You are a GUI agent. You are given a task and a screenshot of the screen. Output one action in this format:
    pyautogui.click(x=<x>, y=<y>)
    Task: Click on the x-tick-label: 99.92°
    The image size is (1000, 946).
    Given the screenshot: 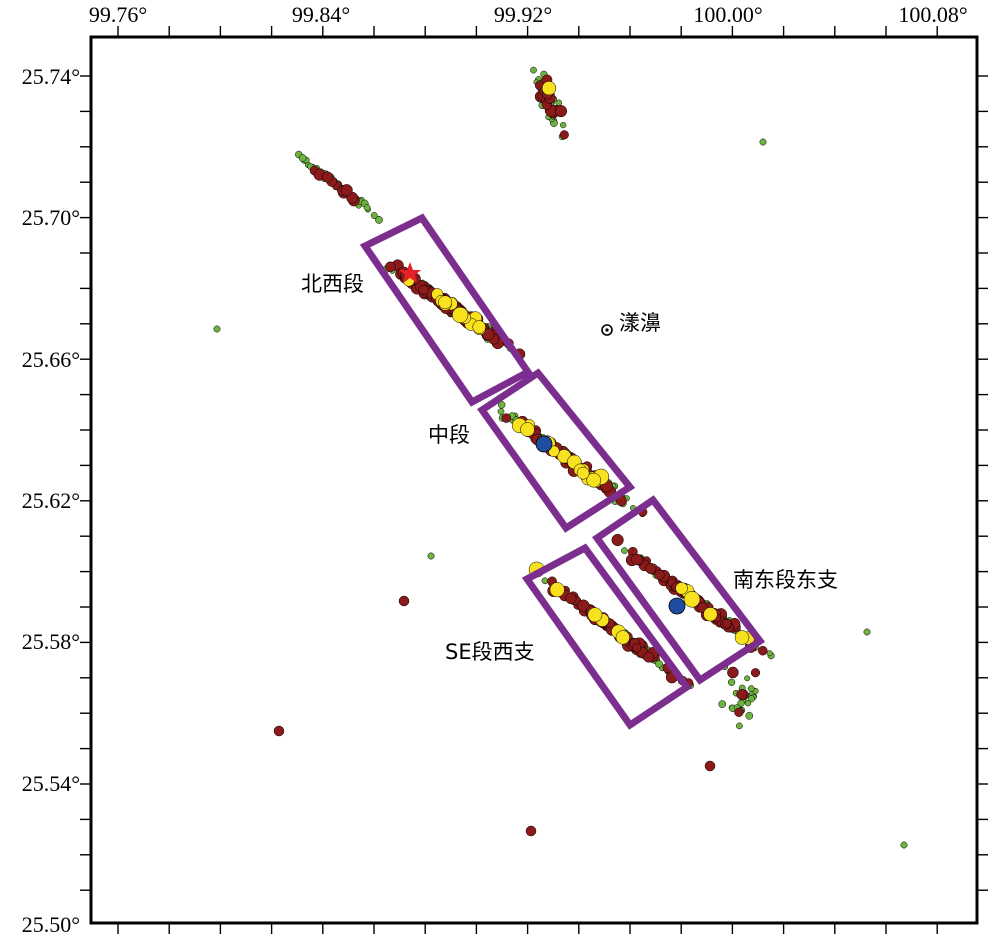 What is the action you would take?
    pyautogui.click(x=523, y=14)
    